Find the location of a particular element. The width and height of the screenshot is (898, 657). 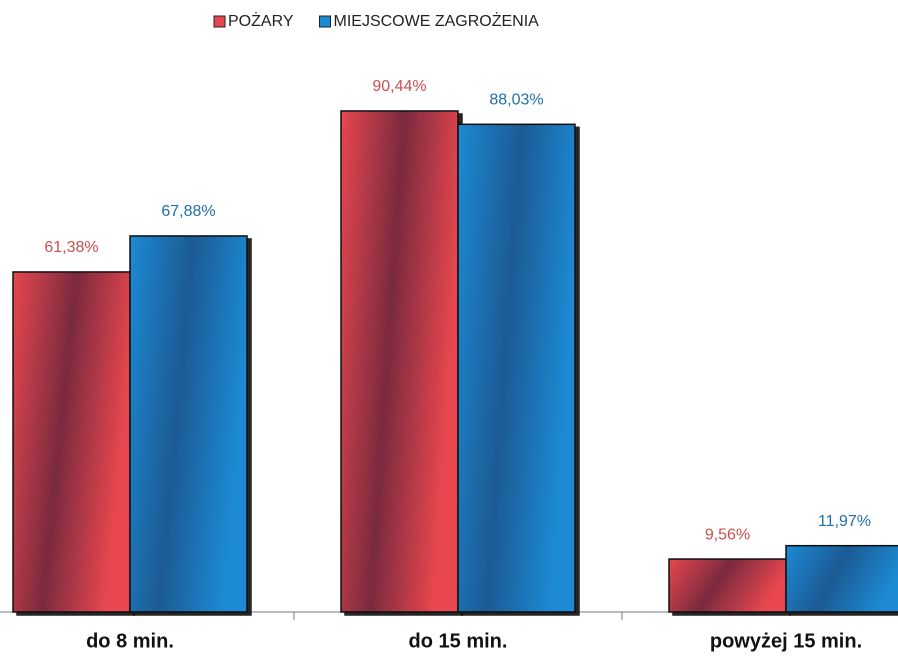

x-tick-label: do 15 min. is located at coordinates (458, 641).